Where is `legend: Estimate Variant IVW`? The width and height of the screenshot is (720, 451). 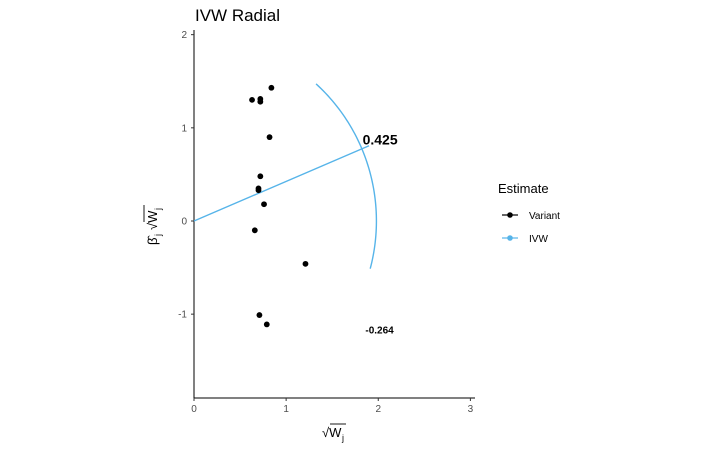
legend: Estimate Variant IVW is located at coordinates (529, 213).